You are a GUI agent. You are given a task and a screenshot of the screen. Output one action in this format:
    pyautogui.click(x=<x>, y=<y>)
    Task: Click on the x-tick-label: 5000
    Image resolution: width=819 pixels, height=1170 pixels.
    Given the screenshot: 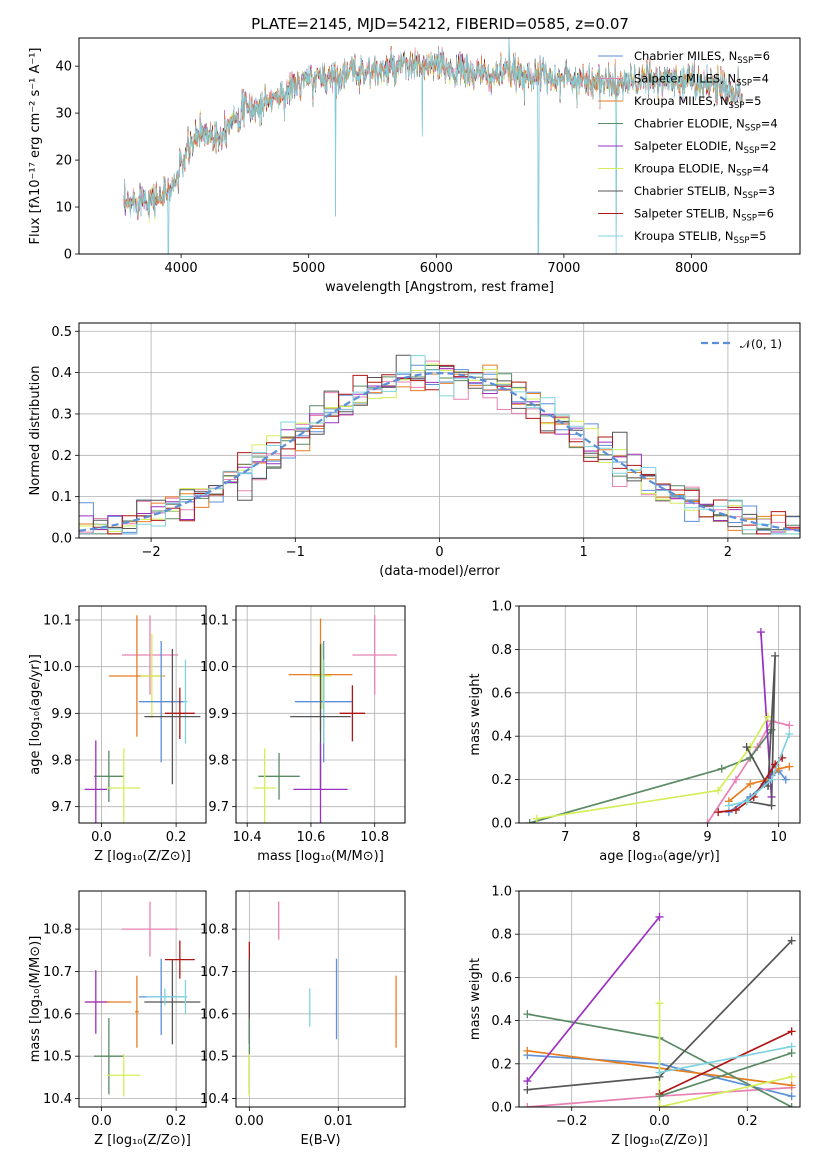 What is the action you would take?
    pyautogui.click(x=308, y=268)
    